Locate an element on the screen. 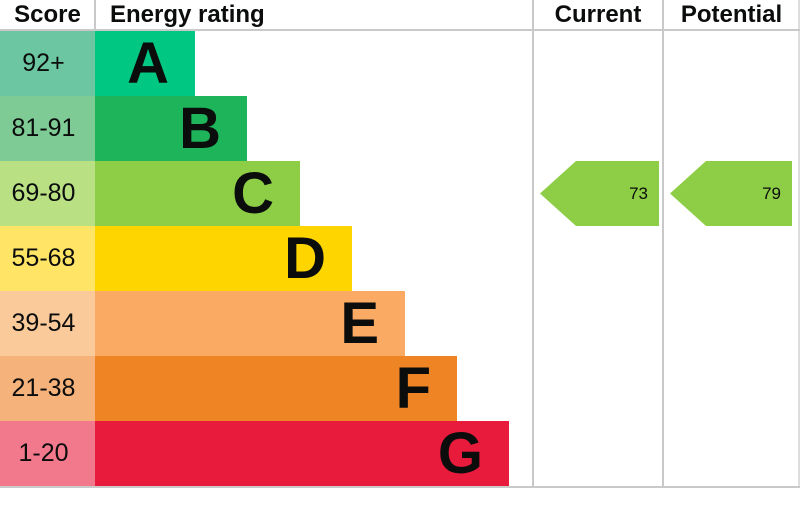 This screenshot has height=520, width=800. current-rating-value: 73 is located at coordinates (638, 193).